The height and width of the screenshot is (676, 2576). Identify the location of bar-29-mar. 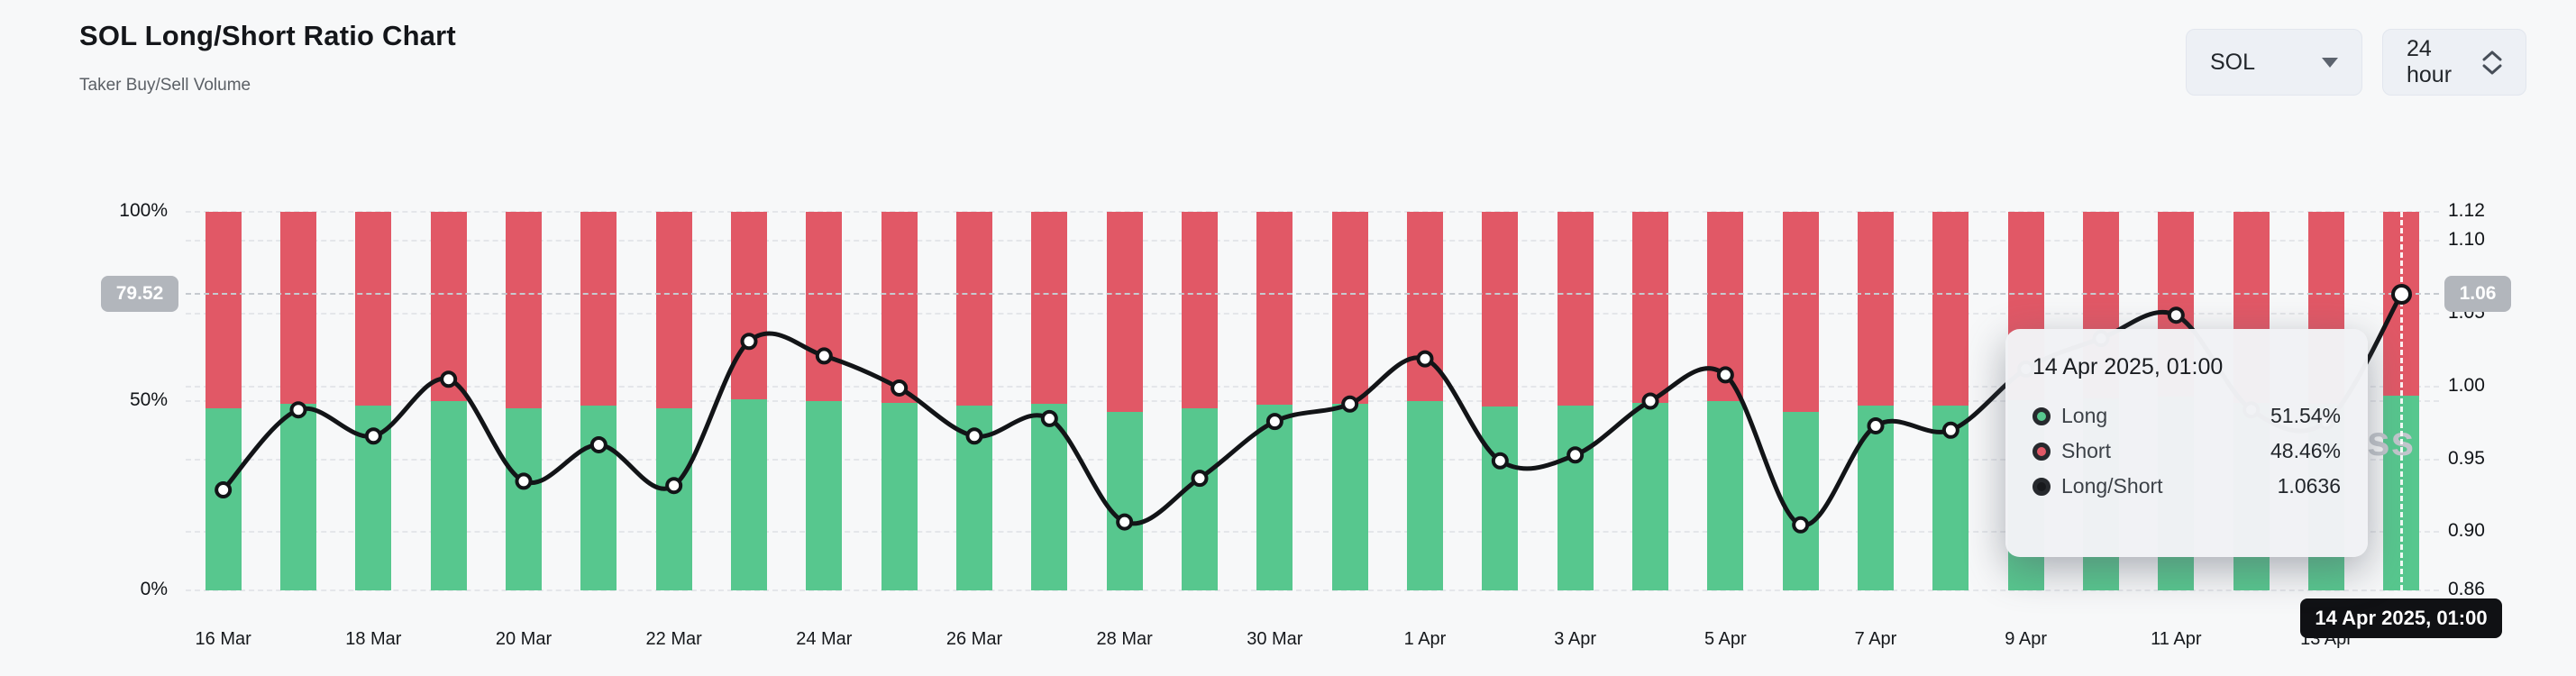
(1200, 401).